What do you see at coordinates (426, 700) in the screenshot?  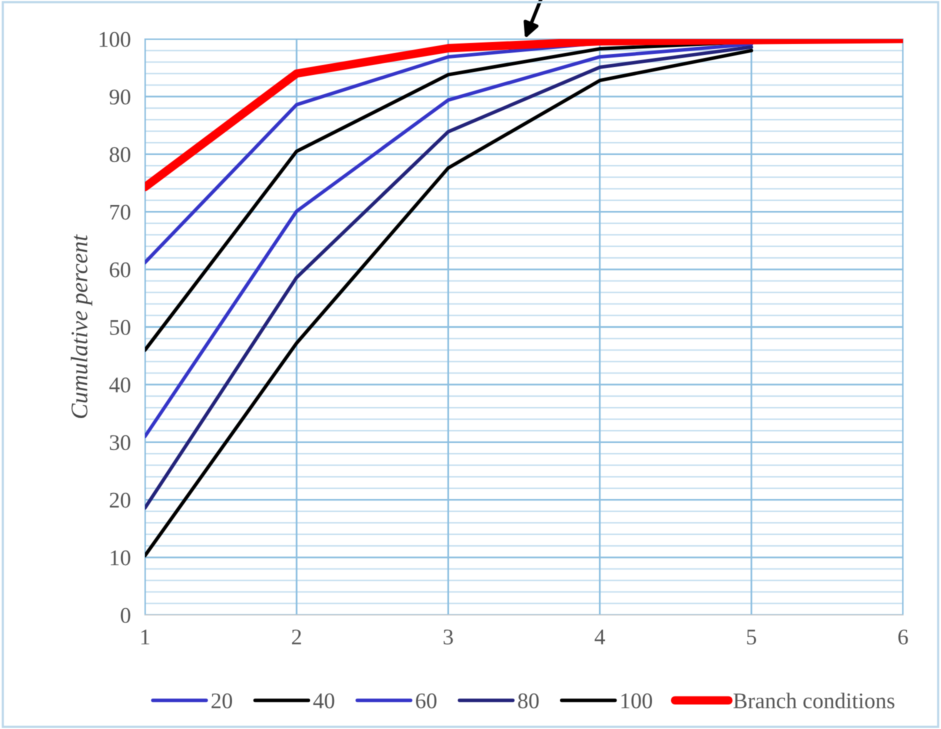 I see `legend-label: 60` at bounding box center [426, 700].